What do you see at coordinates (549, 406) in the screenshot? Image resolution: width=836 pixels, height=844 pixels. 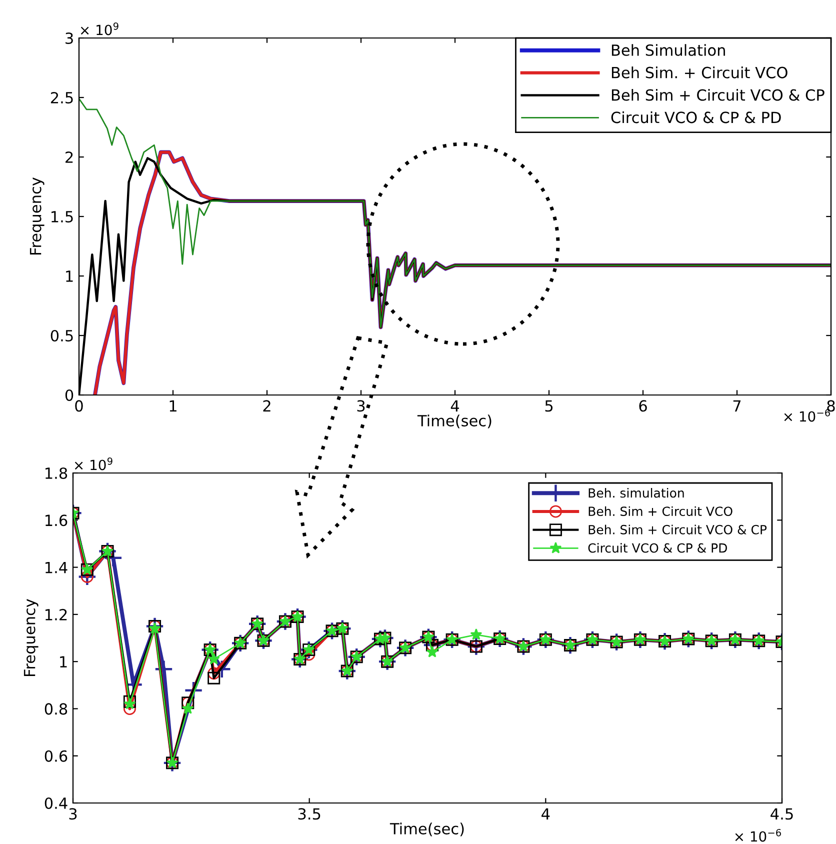 I see `x-tick-label: 5` at bounding box center [549, 406].